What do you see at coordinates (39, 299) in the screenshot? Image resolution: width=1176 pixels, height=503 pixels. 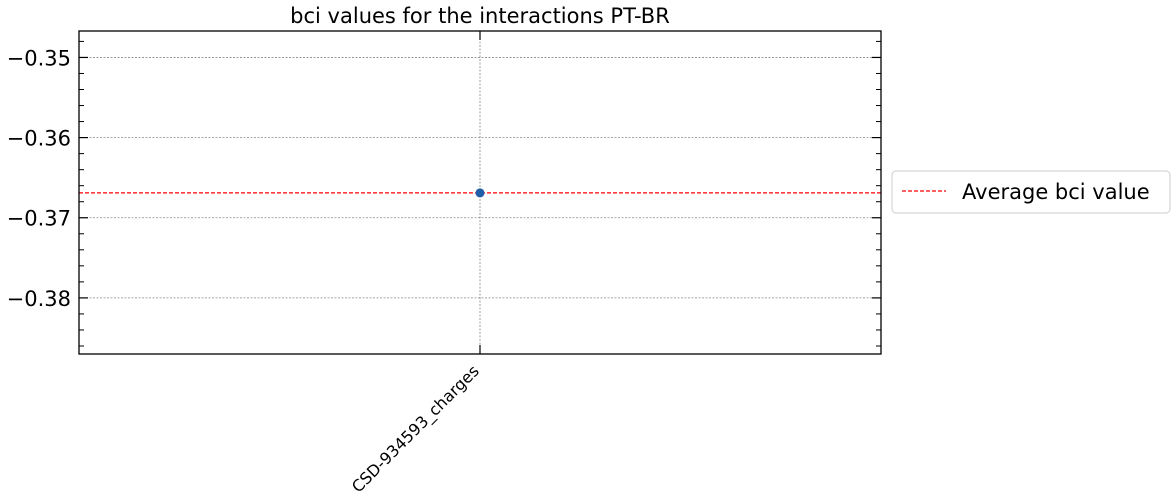 I see `y-tick-label: −0.38` at bounding box center [39, 299].